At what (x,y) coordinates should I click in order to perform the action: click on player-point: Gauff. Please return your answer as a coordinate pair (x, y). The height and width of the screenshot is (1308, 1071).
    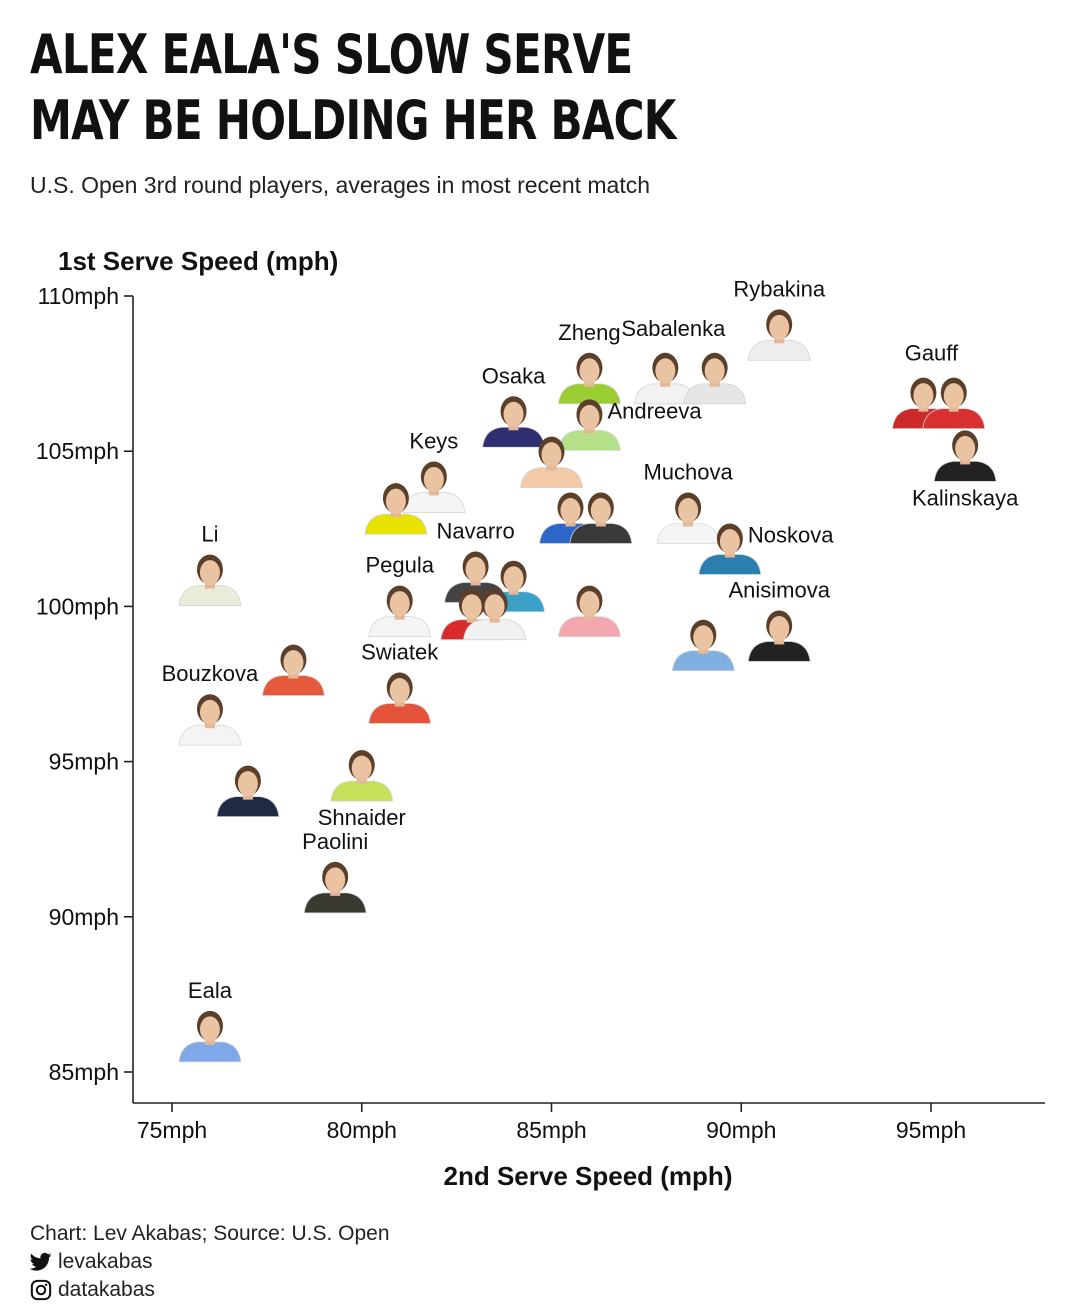
    Looking at the image, I should click on (925, 385).